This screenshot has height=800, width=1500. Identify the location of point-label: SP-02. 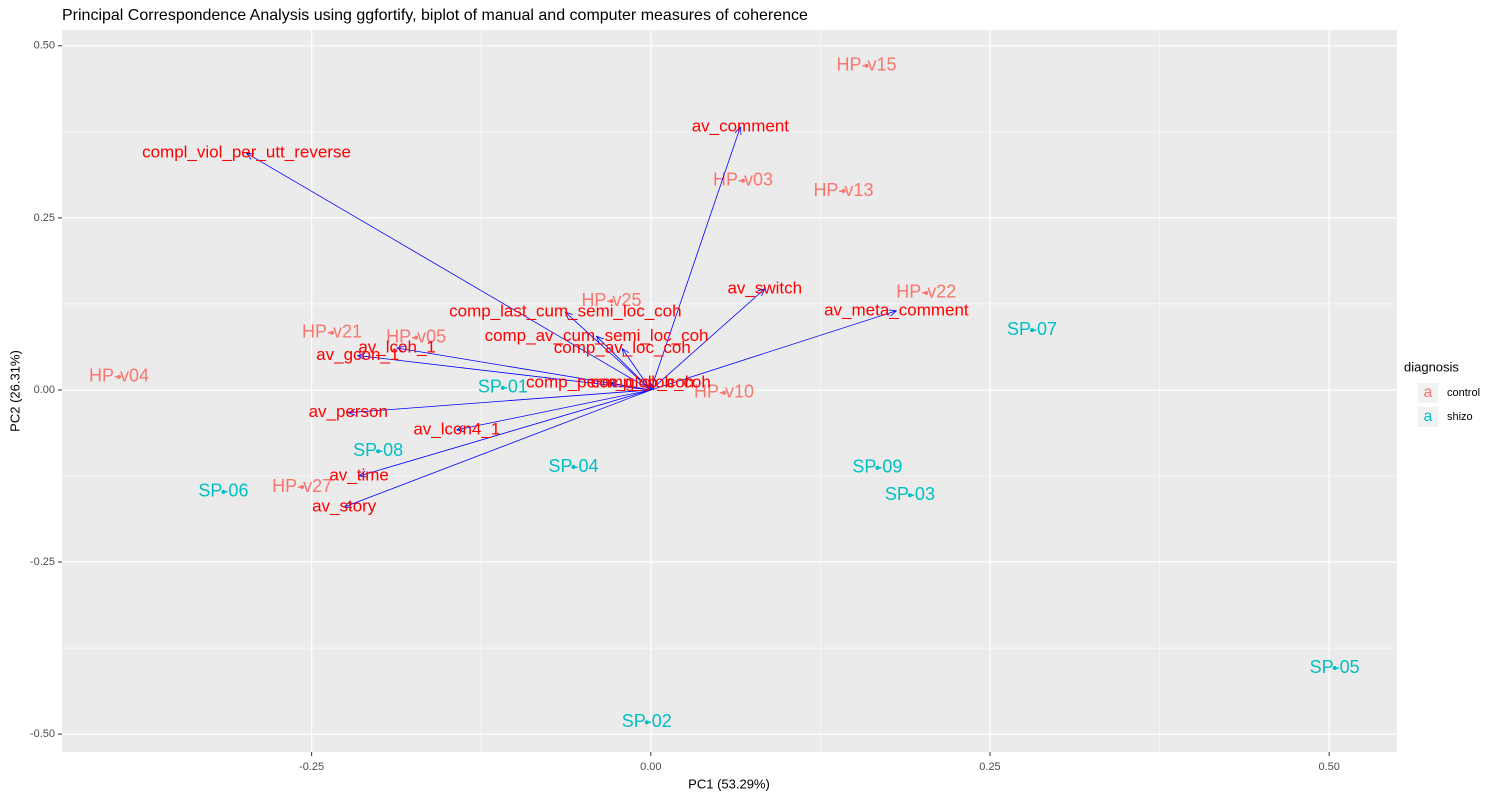
(647, 721).